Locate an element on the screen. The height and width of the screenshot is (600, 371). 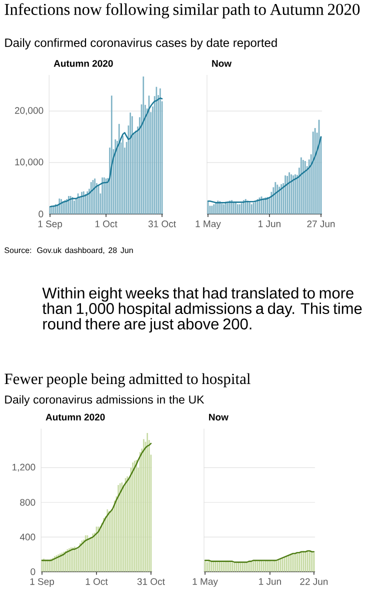
text: Daily confirmed coronavirus cases by date reported is located at coordinates (141, 44).